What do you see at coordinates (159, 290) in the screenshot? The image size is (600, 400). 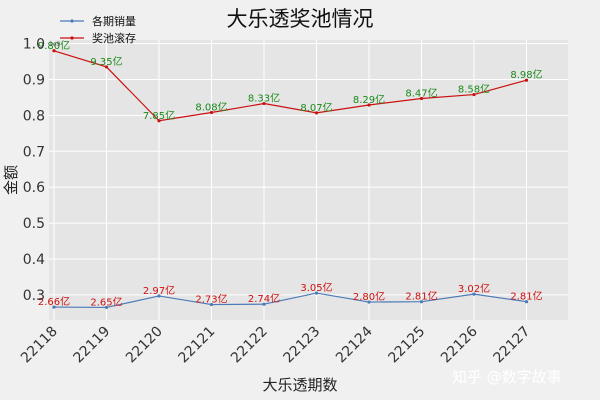 I see `data-label: 2.97亿` at bounding box center [159, 290].